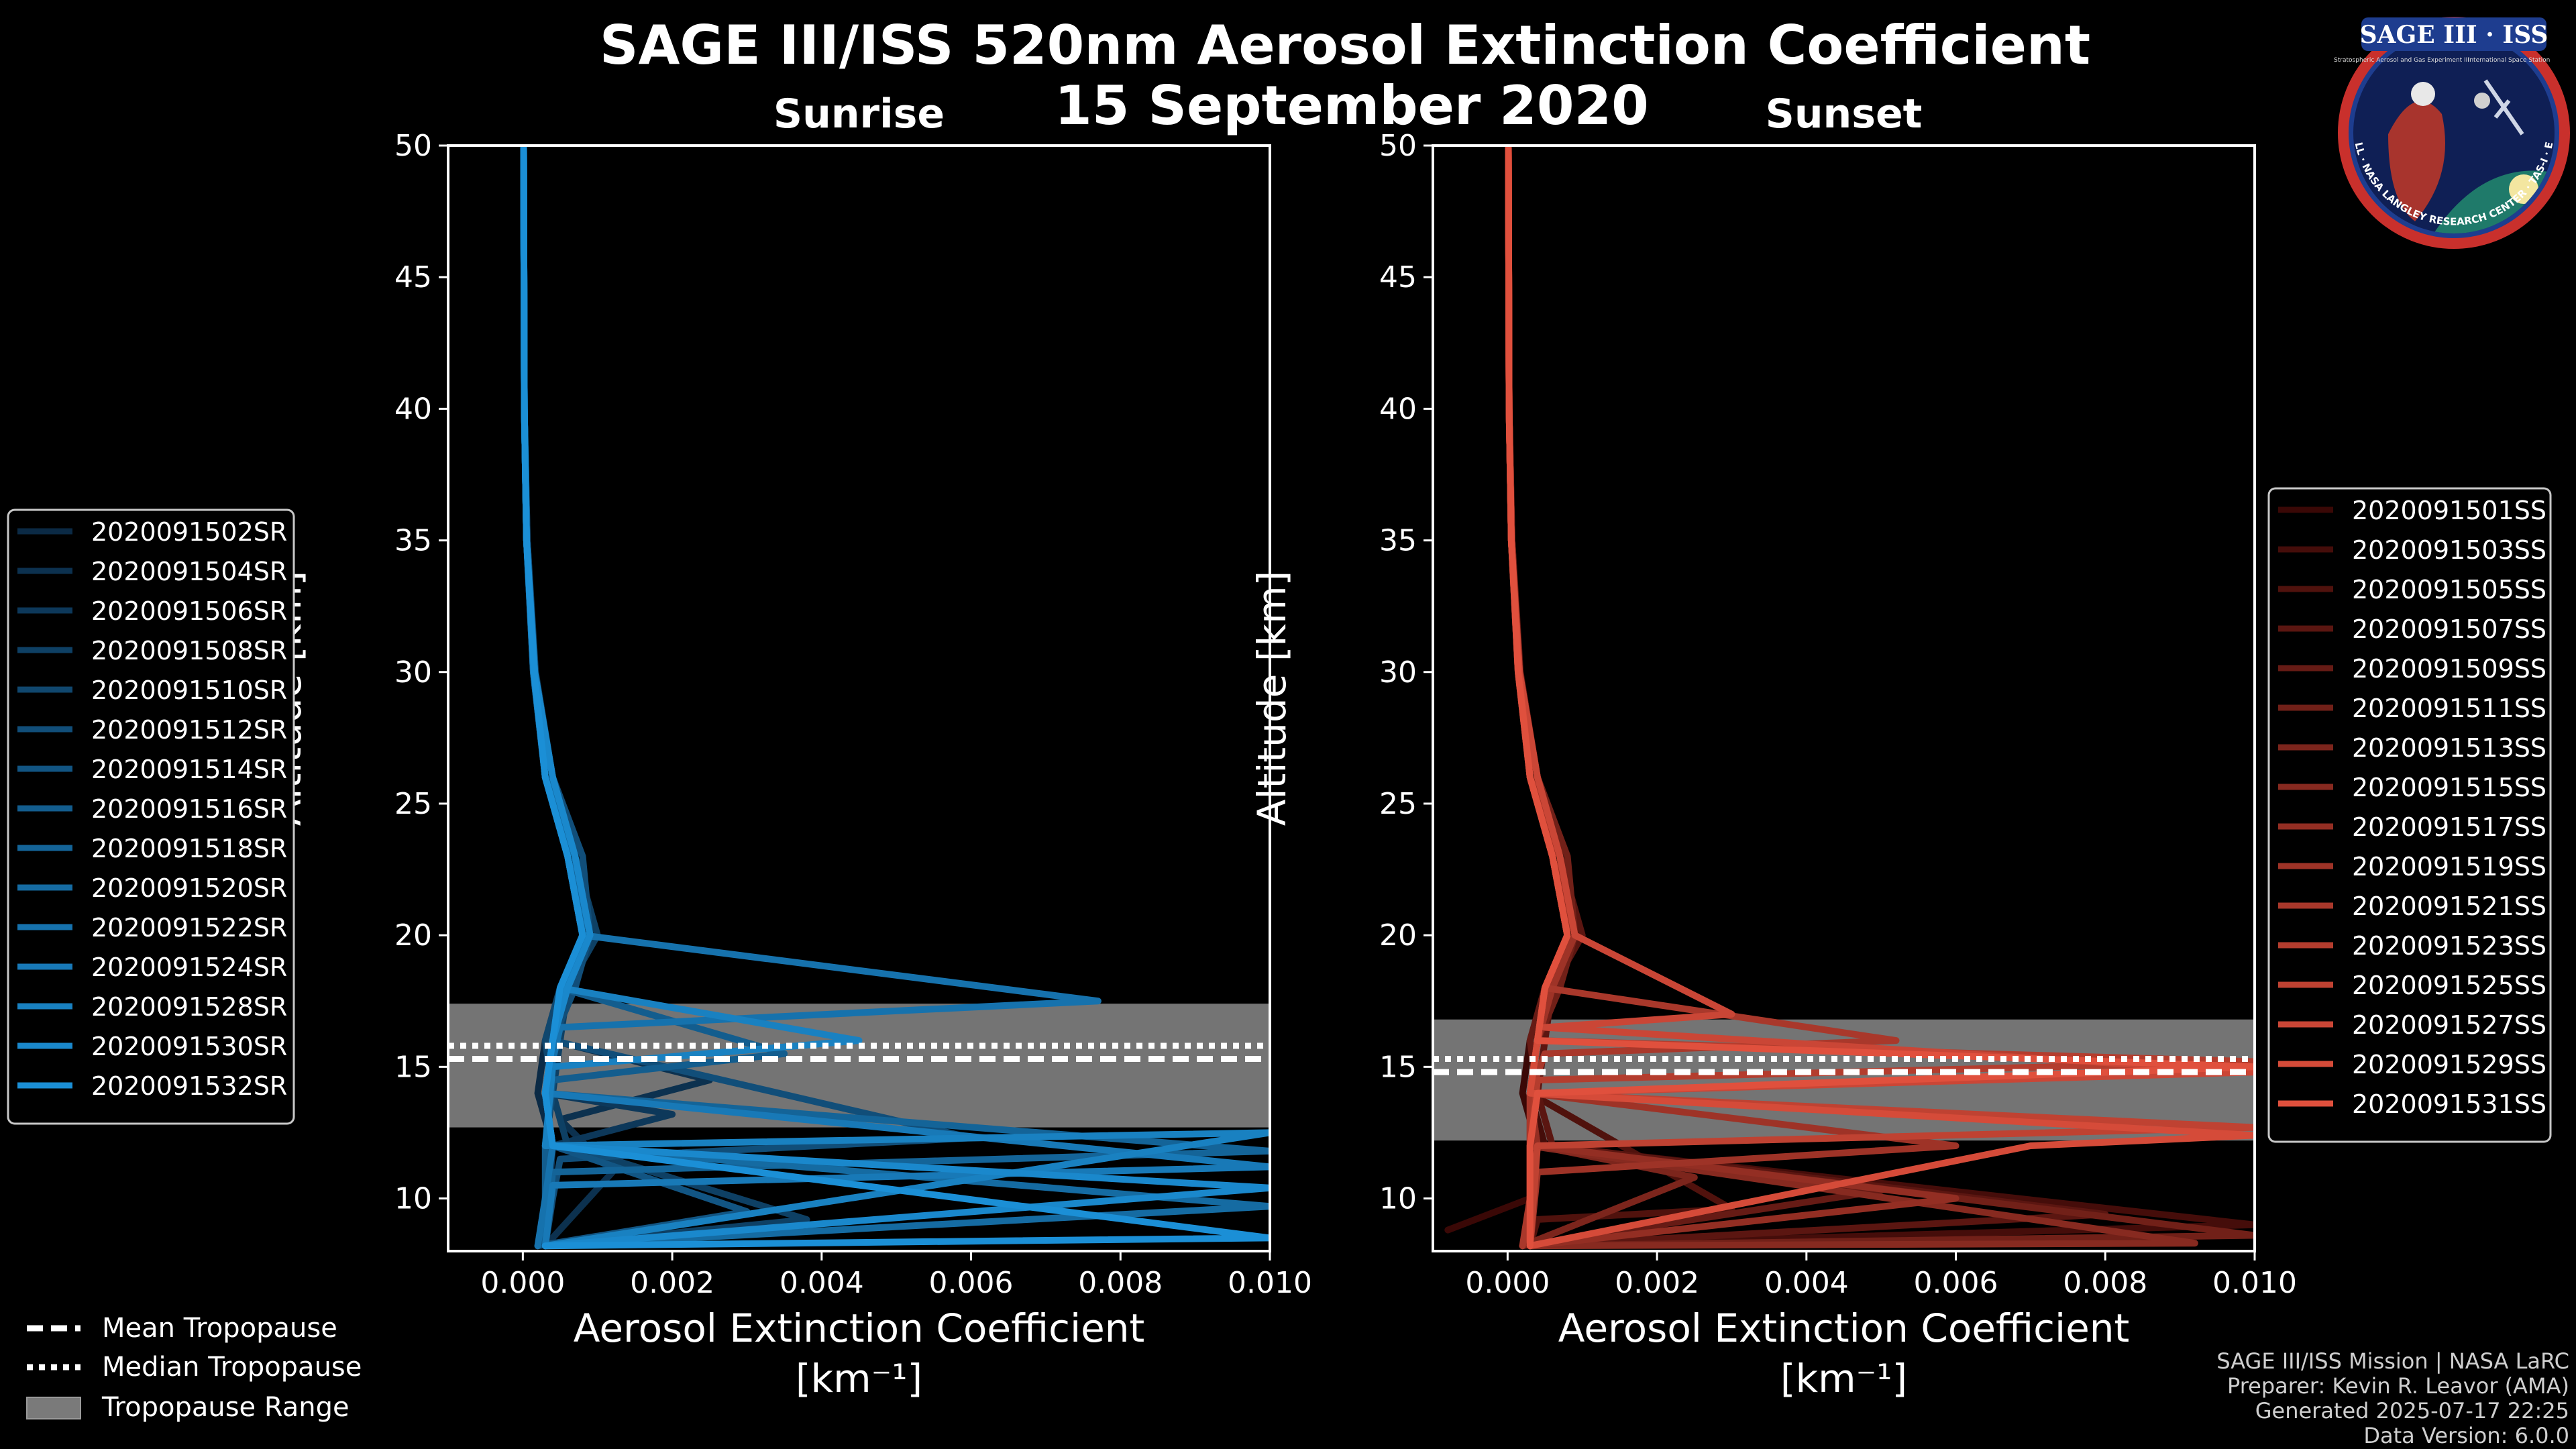 This screenshot has height=1449, width=2576. Describe the element at coordinates (1398, 146) in the screenshot. I see `sunset-y-tick-label: 50` at that location.